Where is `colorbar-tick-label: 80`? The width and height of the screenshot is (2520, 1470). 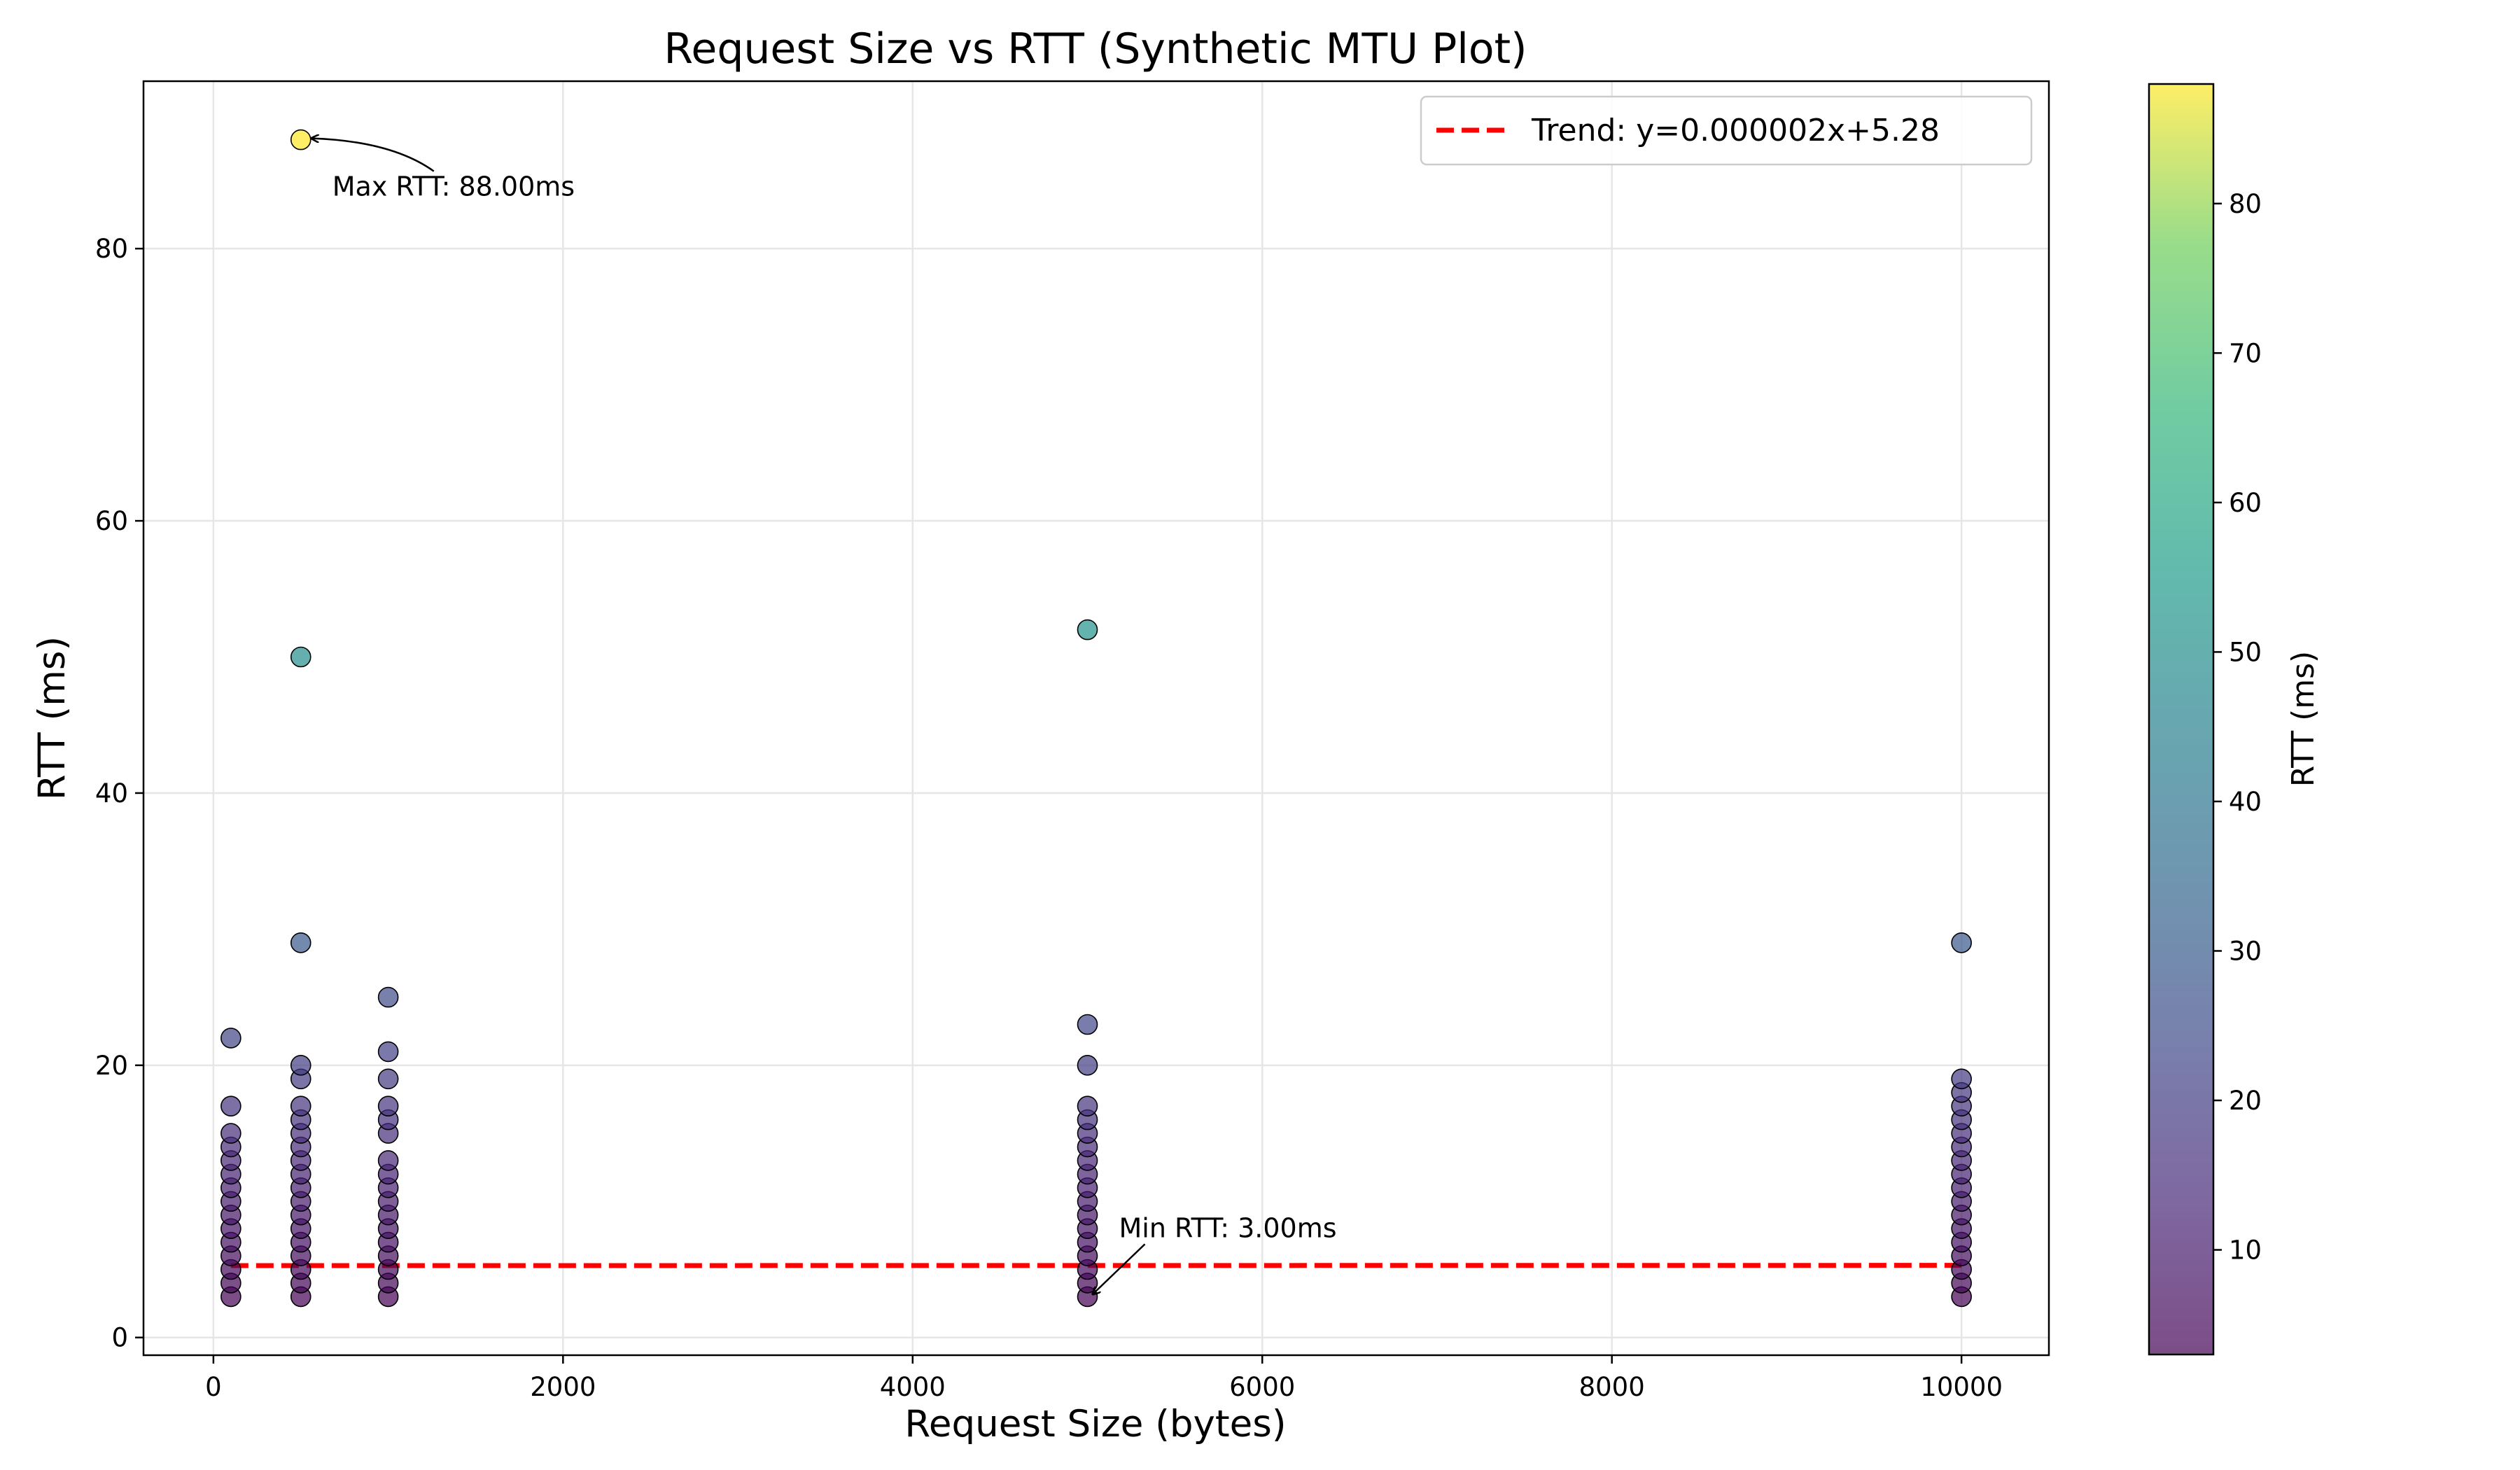
colorbar-tick-label: 80 is located at coordinates (2245, 204).